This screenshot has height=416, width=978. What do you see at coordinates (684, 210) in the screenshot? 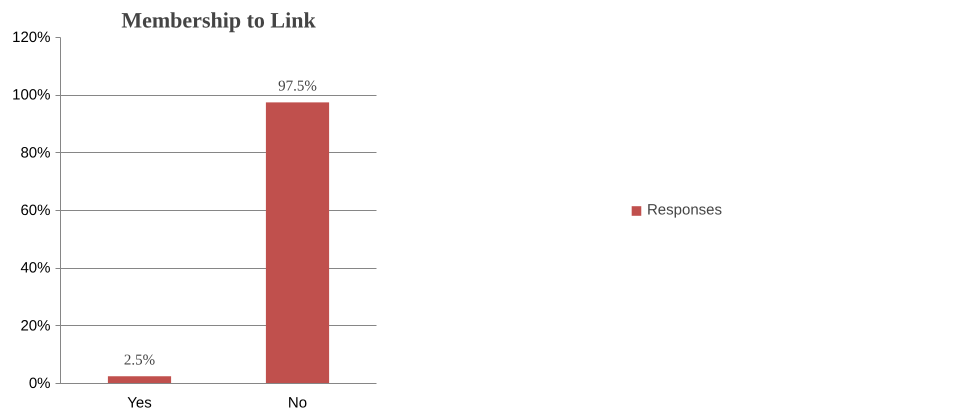
I see `legend-label: Responses` at bounding box center [684, 210].